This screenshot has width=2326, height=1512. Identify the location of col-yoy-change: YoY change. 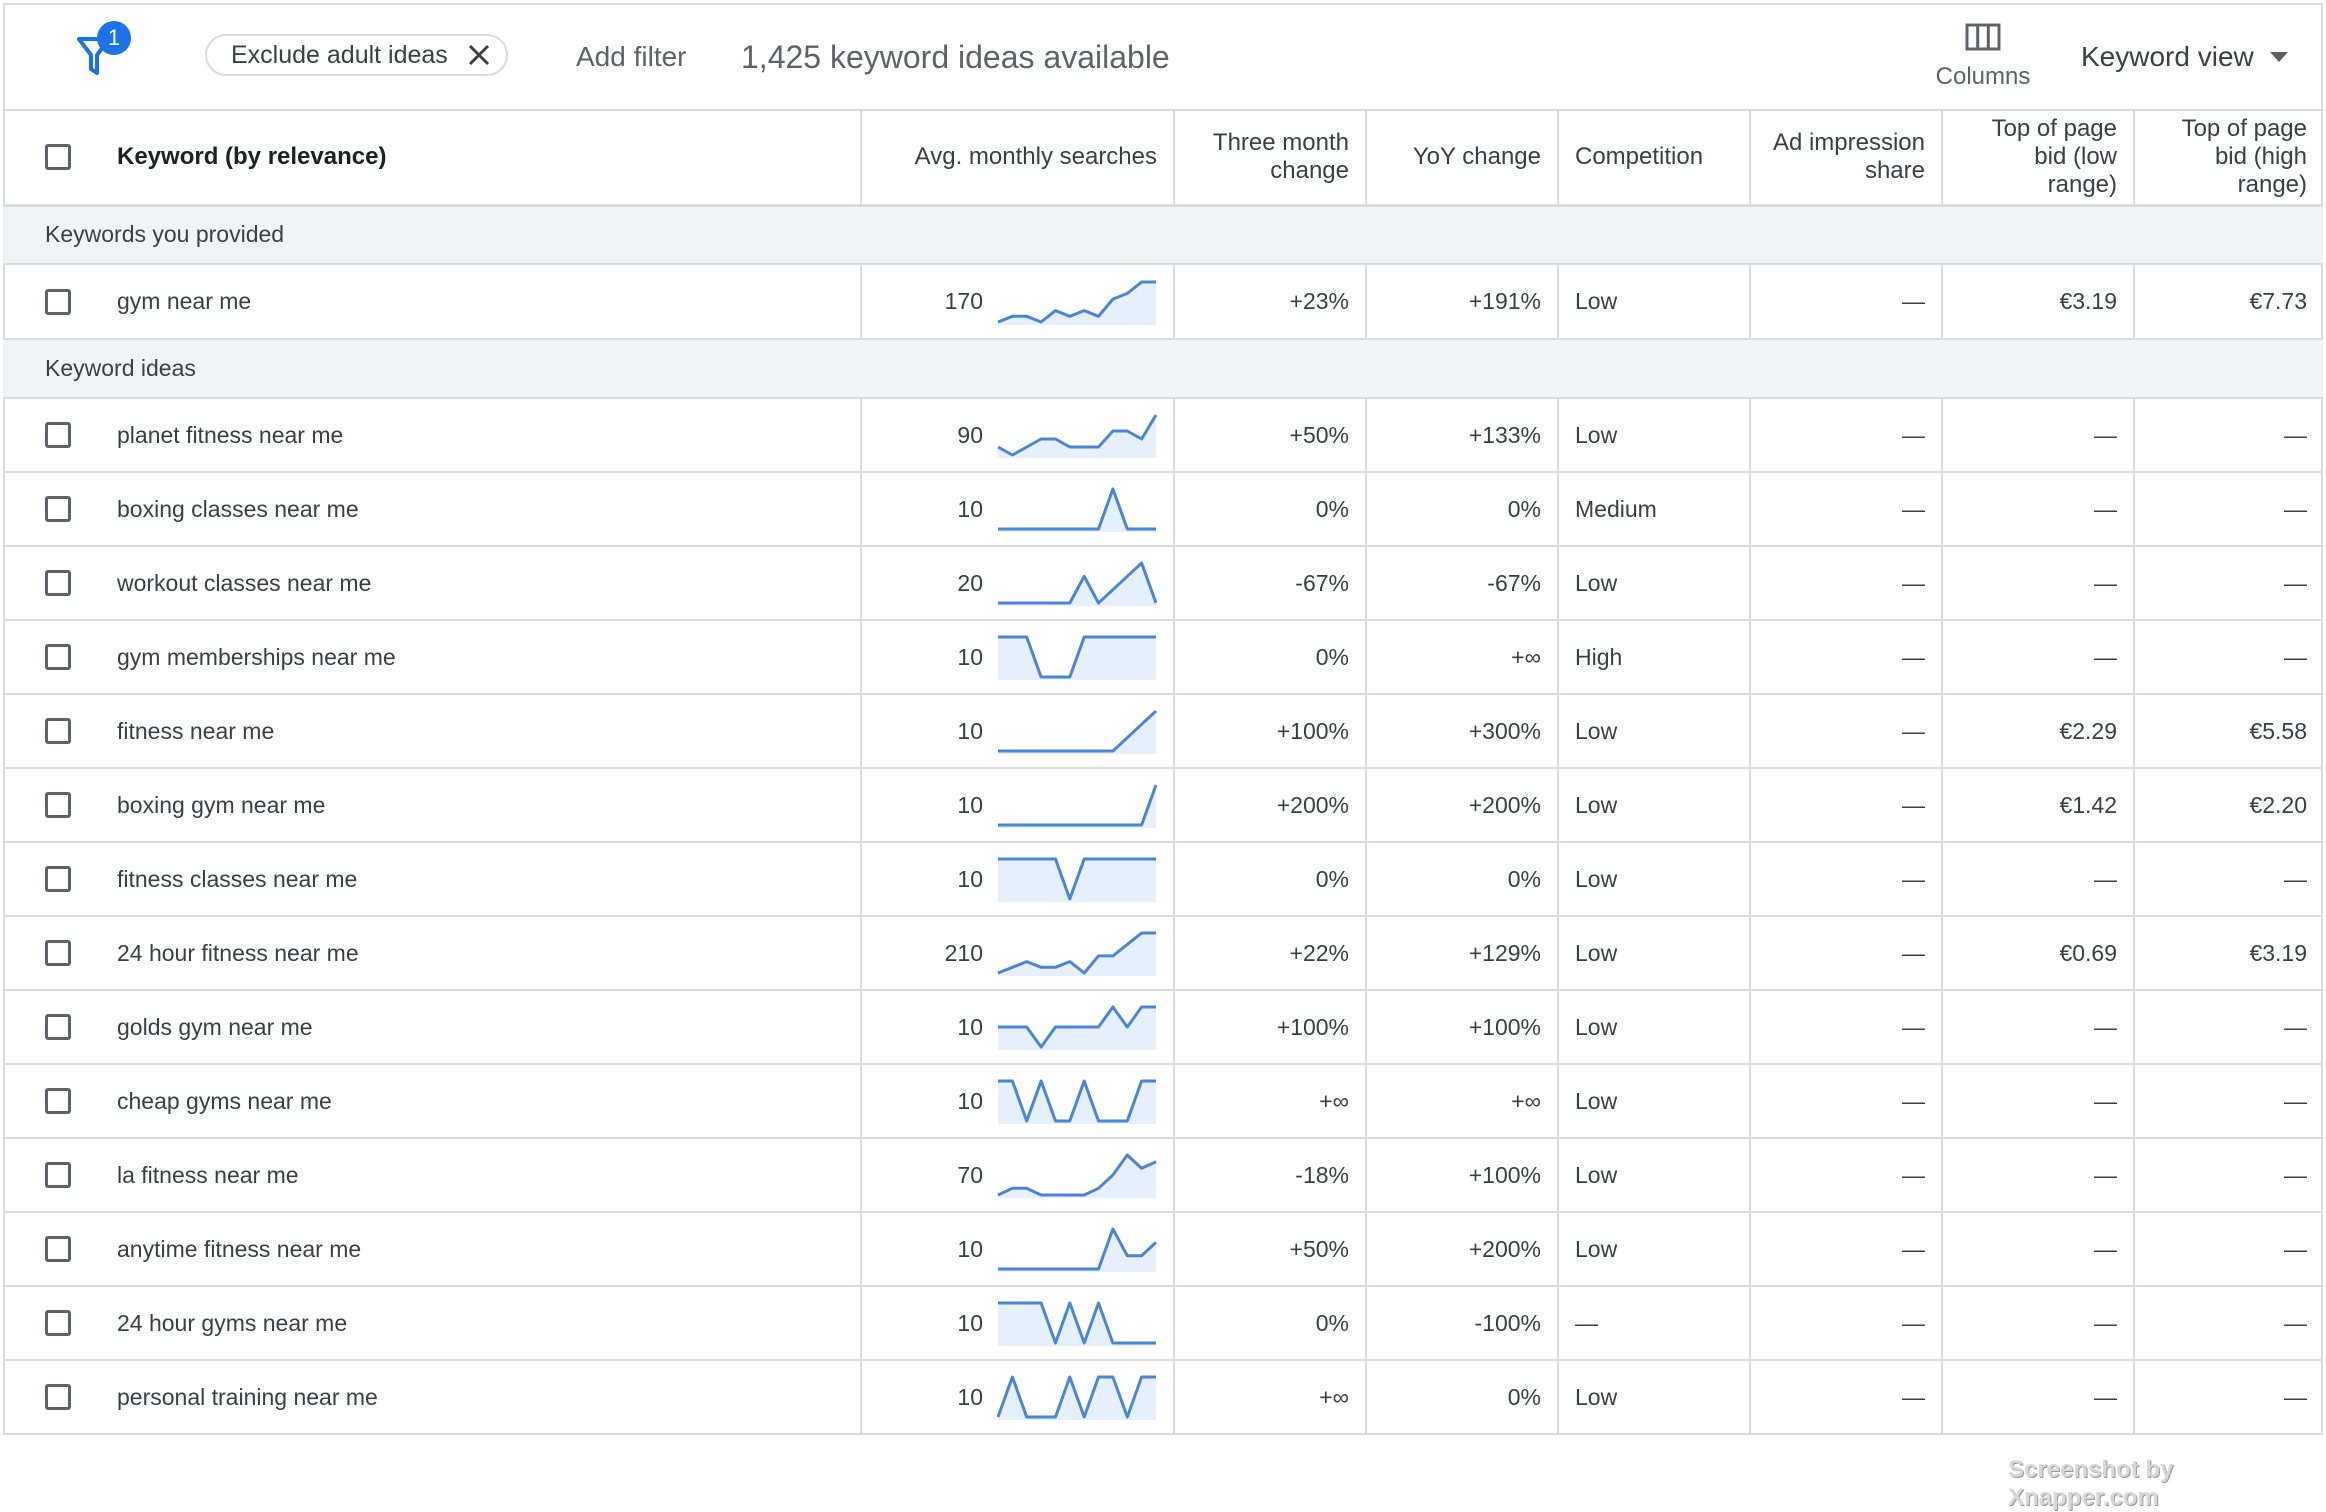
(1461, 159).